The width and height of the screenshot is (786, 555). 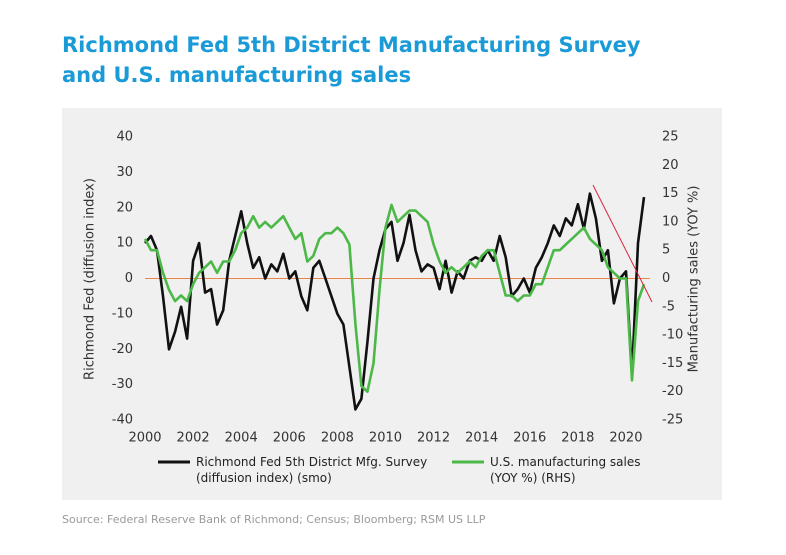 What do you see at coordinates (668, 306) in the screenshot?
I see `y2-tick-label: -5` at bounding box center [668, 306].